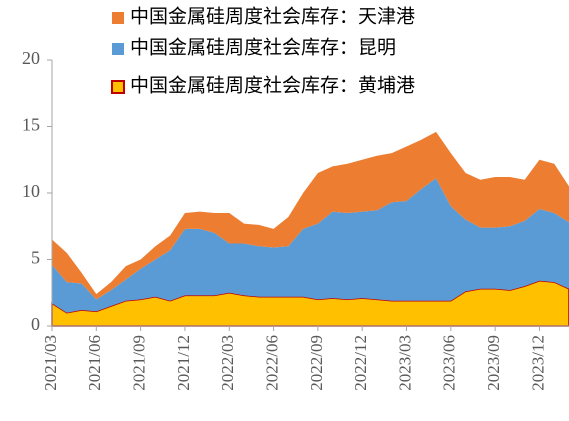 The height and width of the screenshot is (421, 569). Describe the element at coordinates (449, 363) in the screenshot. I see `x-tick-label: 2023/06` at that location.